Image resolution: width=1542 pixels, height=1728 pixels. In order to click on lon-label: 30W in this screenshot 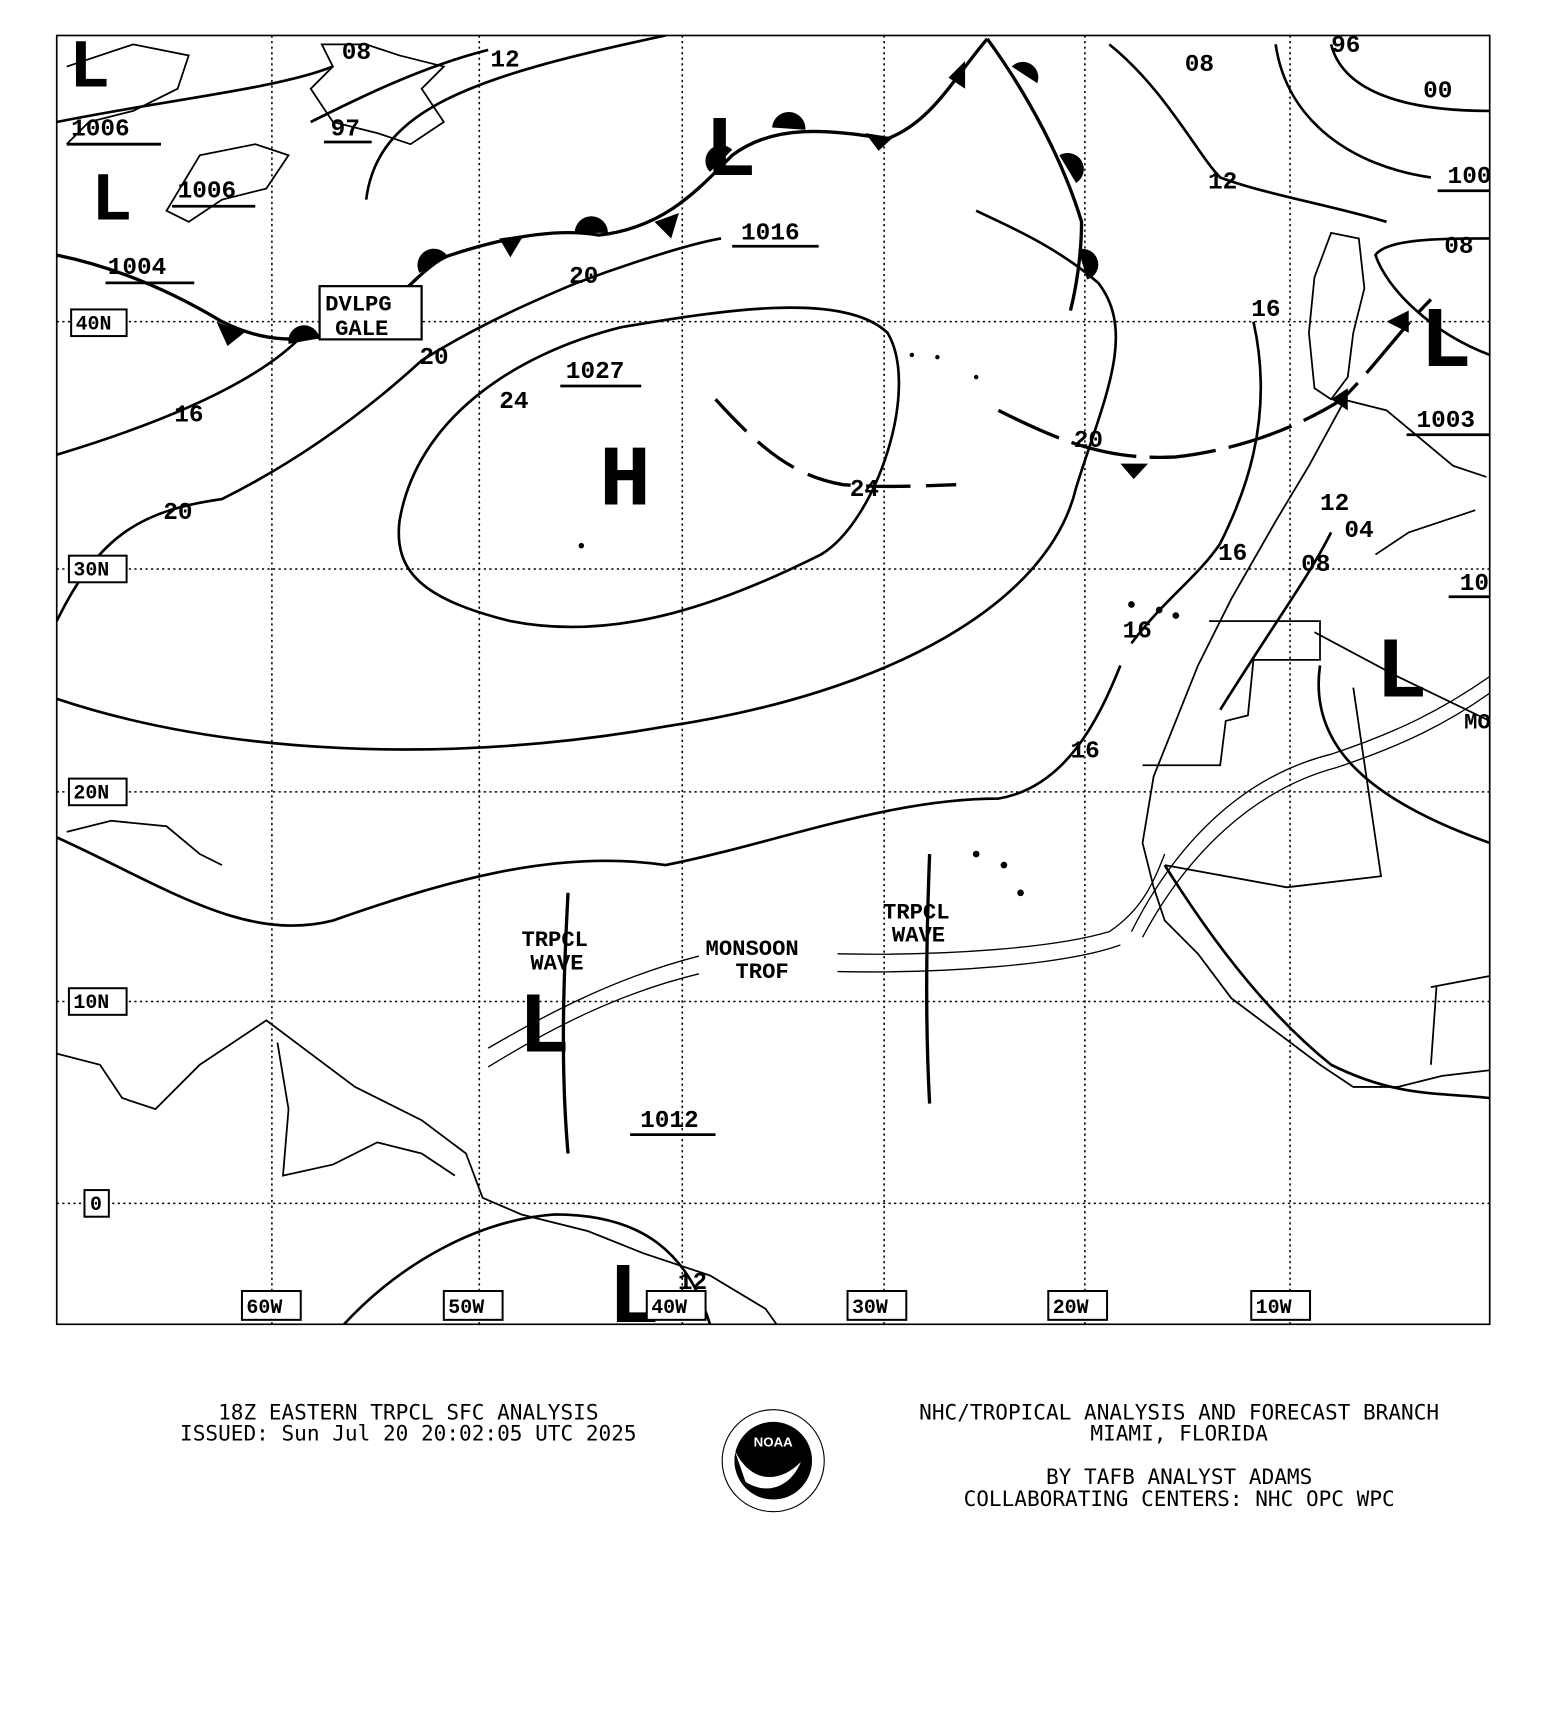, I will do `click(877, 1305)`.